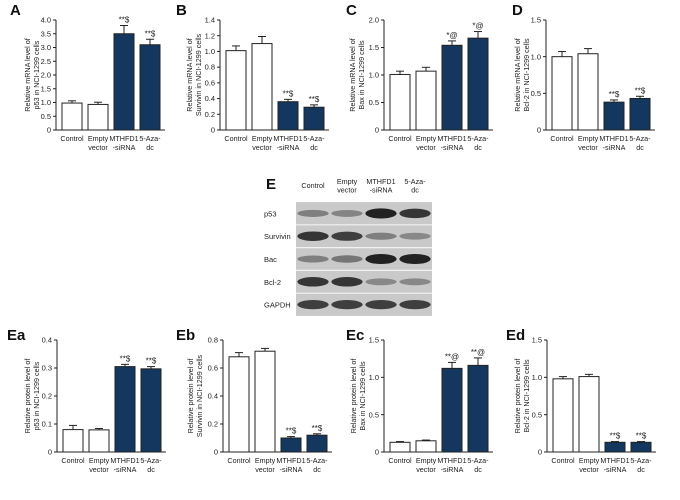 This screenshot has width=680, height=500. What do you see at coordinates (210, 20) in the screenshot?
I see `y-tick-label: 1.4` at bounding box center [210, 20].